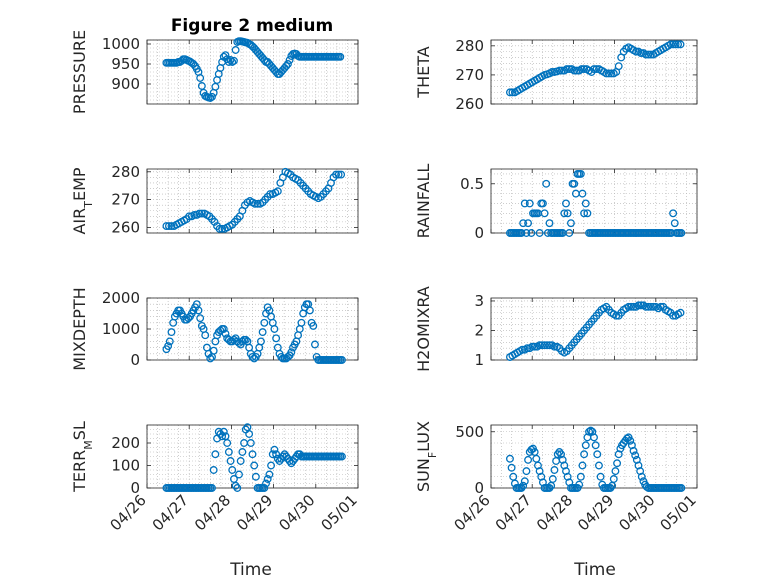 Image resolution: width=778 pixels, height=583 pixels. I want to click on x-axis-label-left: Time, so click(250, 570).